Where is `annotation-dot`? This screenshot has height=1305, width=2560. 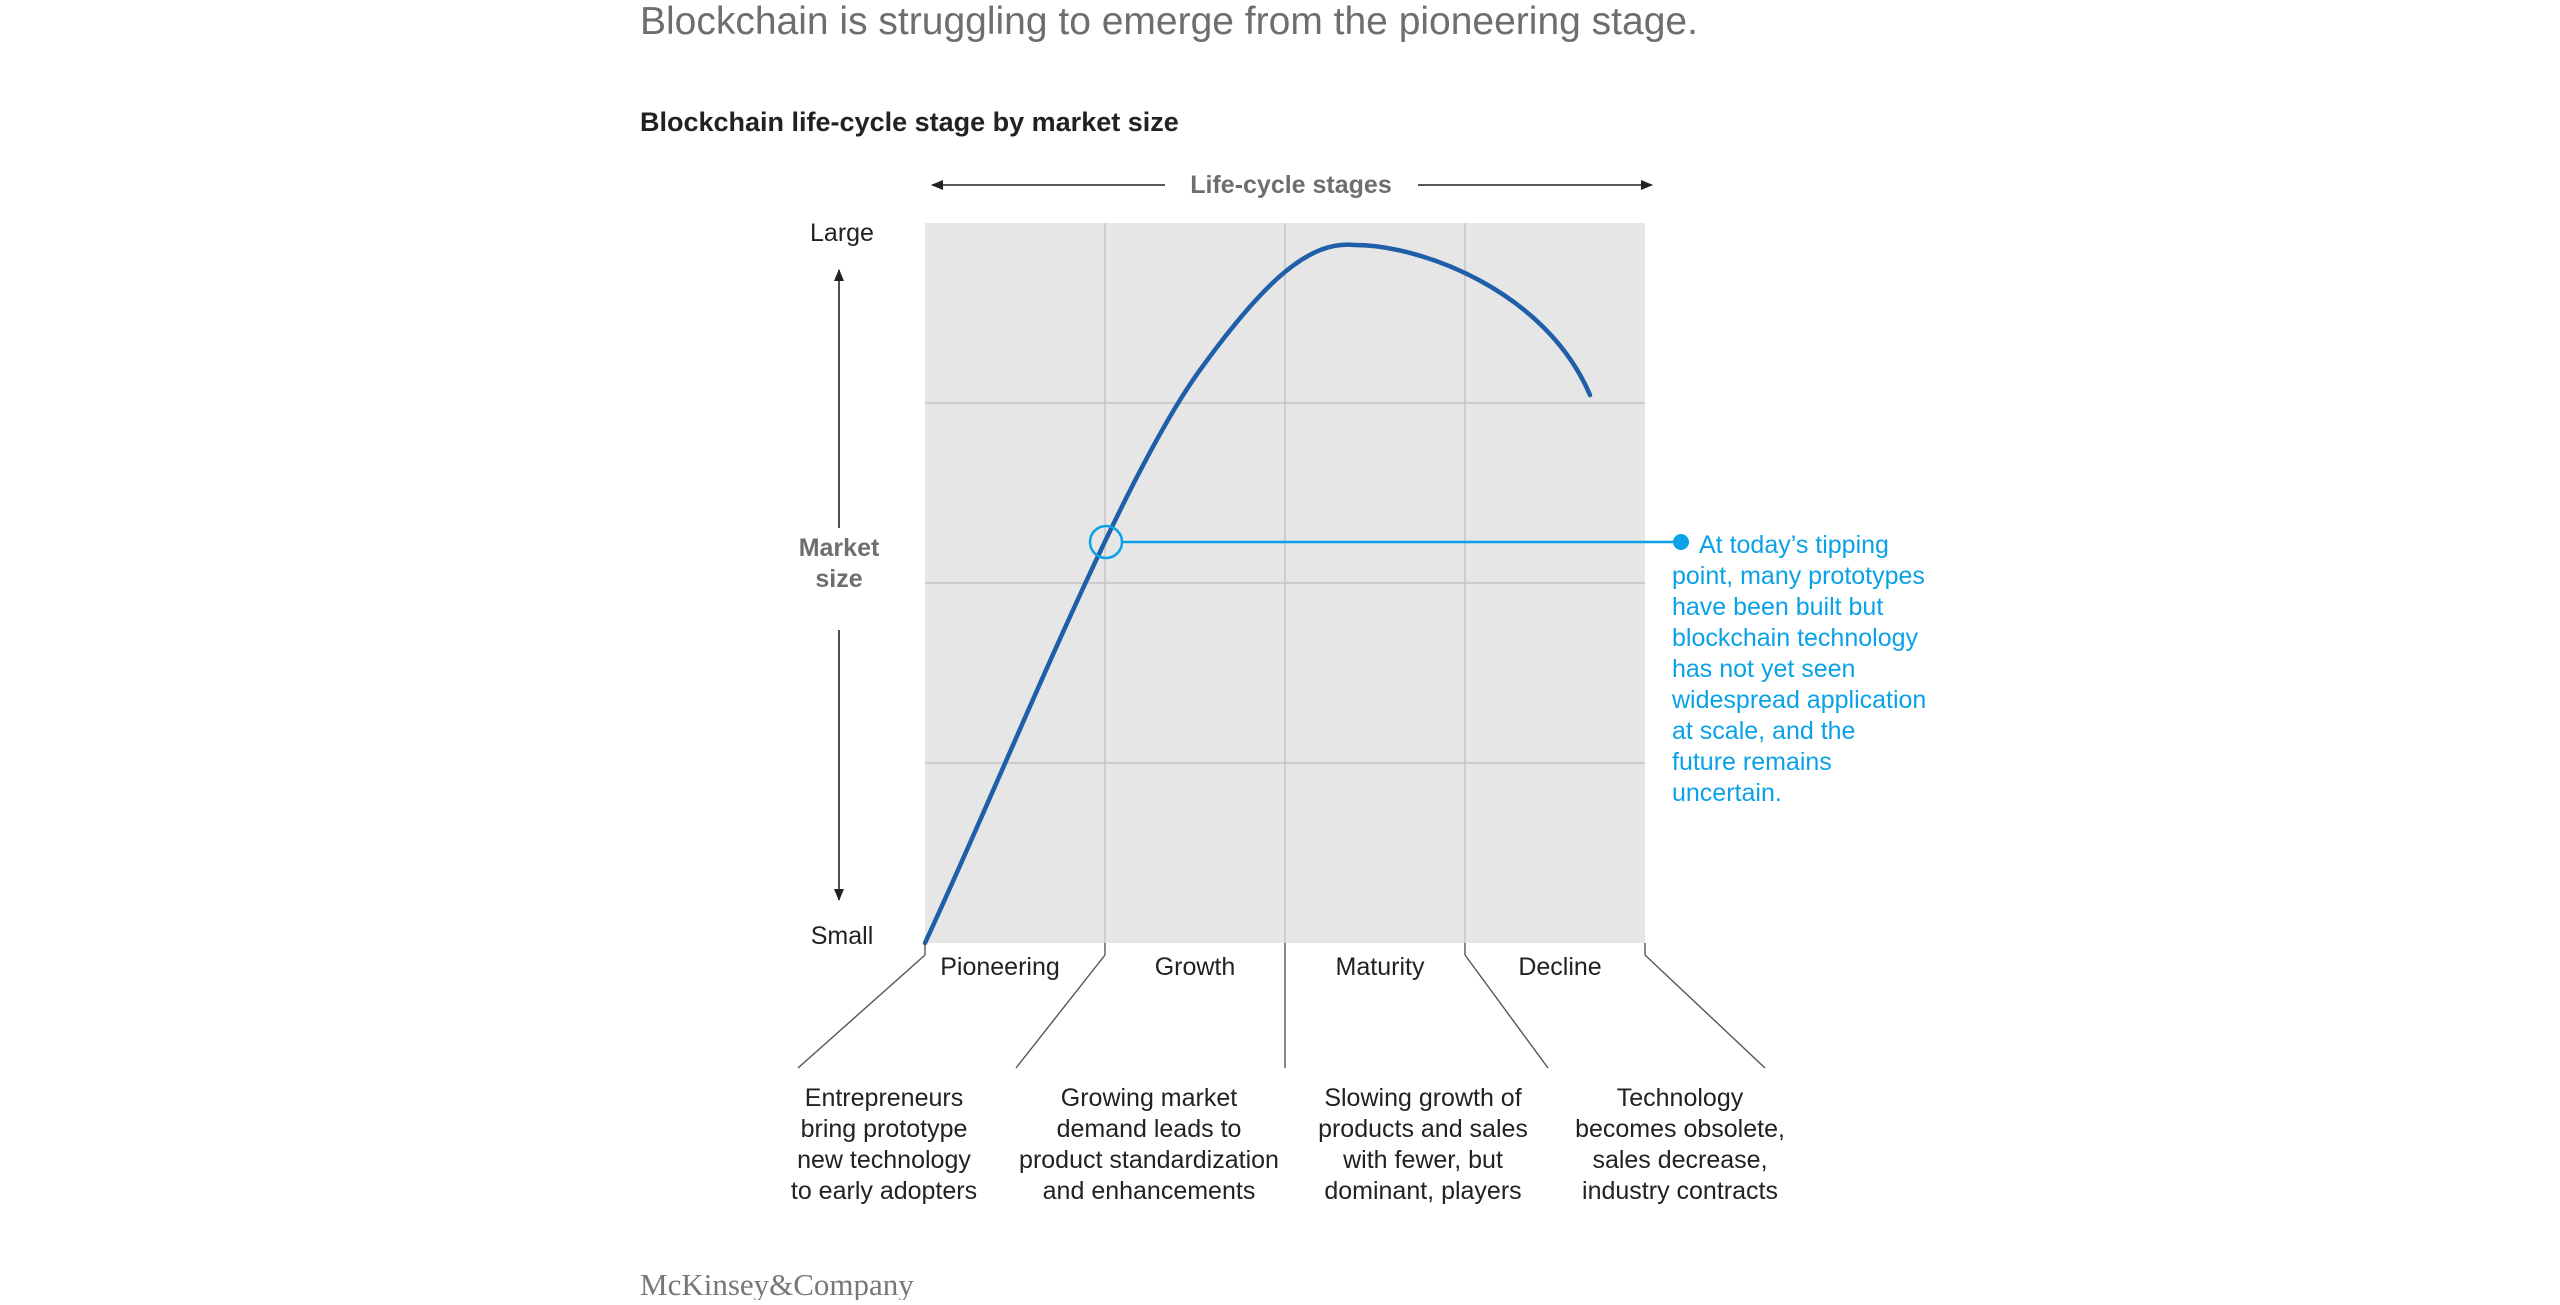
annotation-dot is located at coordinates (1681, 542).